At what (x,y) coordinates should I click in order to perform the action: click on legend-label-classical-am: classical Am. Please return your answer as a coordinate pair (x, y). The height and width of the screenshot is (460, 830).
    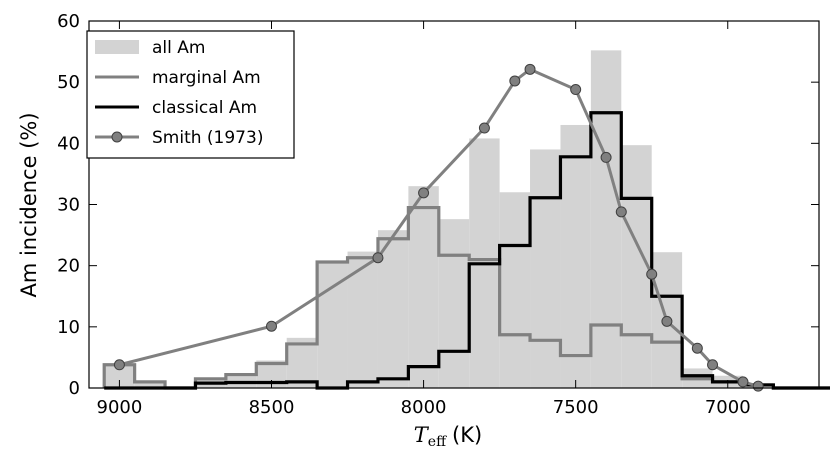
    Looking at the image, I should click on (204, 108).